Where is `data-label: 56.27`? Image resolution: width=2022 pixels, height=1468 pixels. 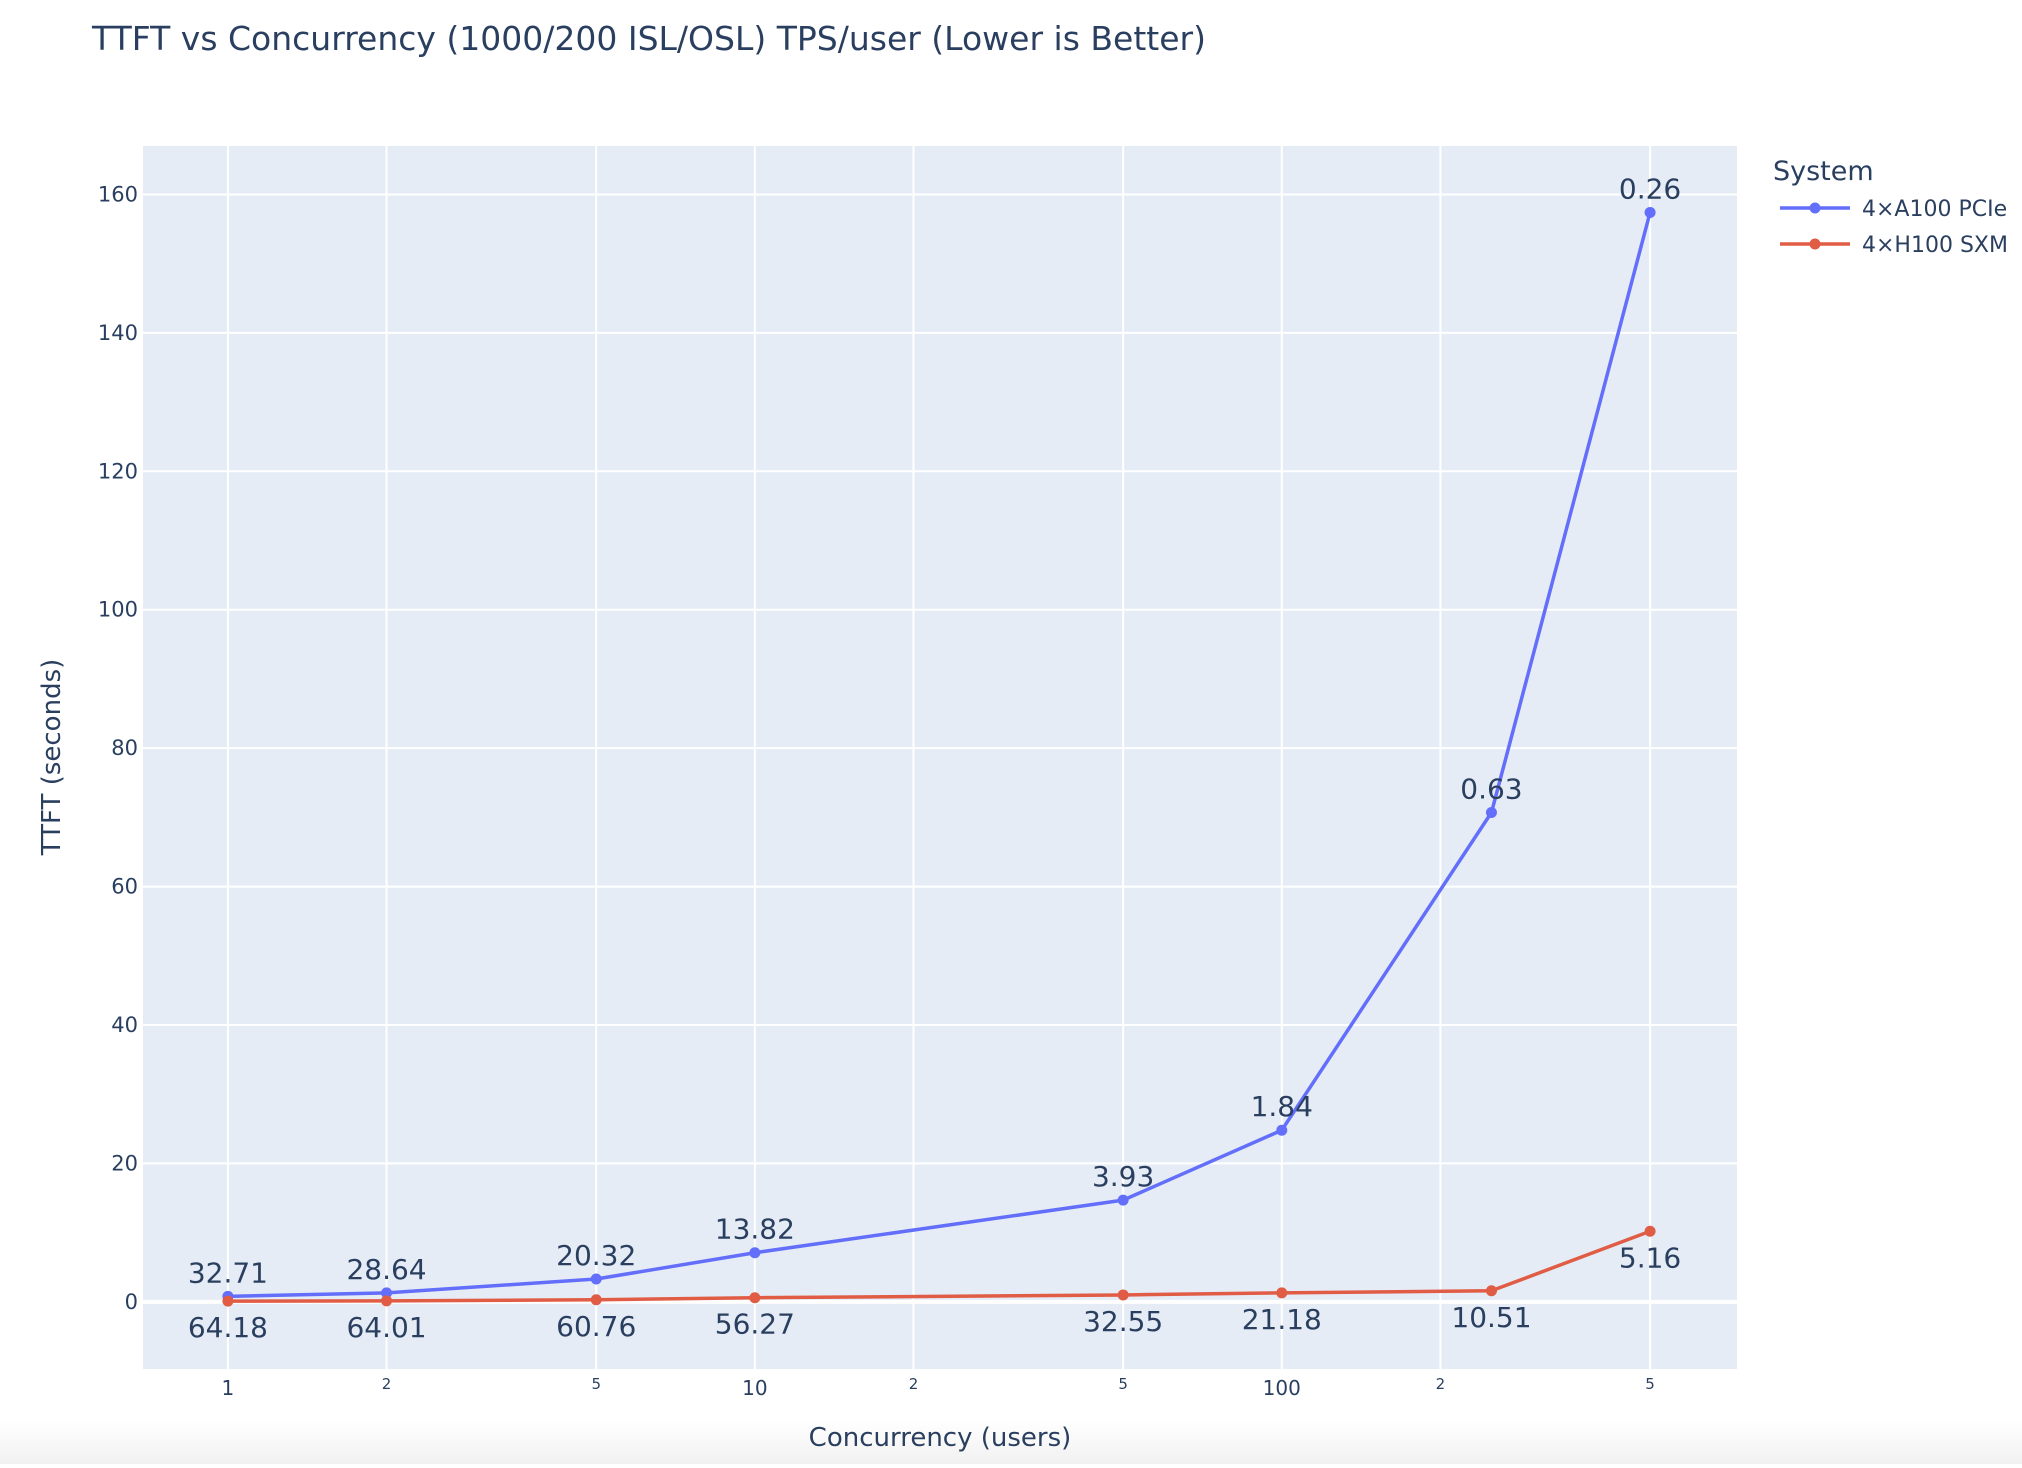 data-label: 56.27 is located at coordinates (755, 1324).